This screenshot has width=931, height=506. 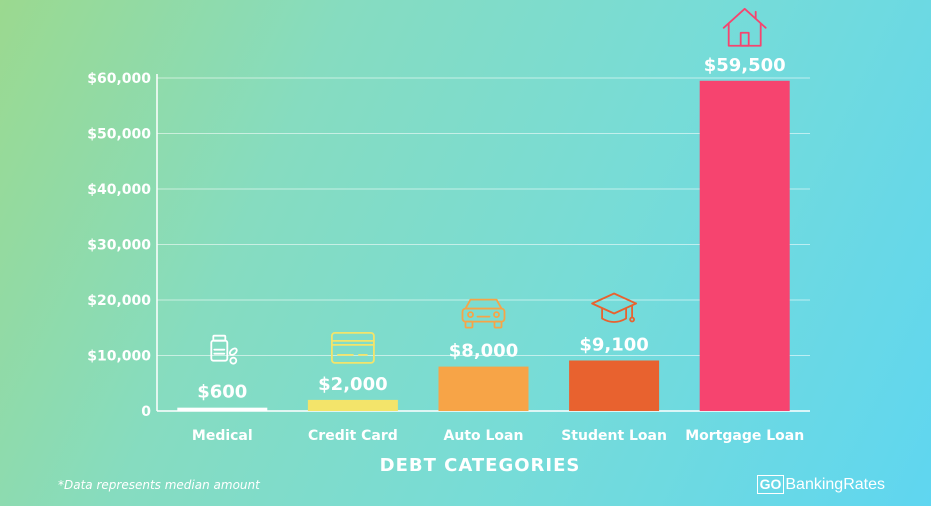 I want to click on value-label: $59,500, so click(x=745, y=65).